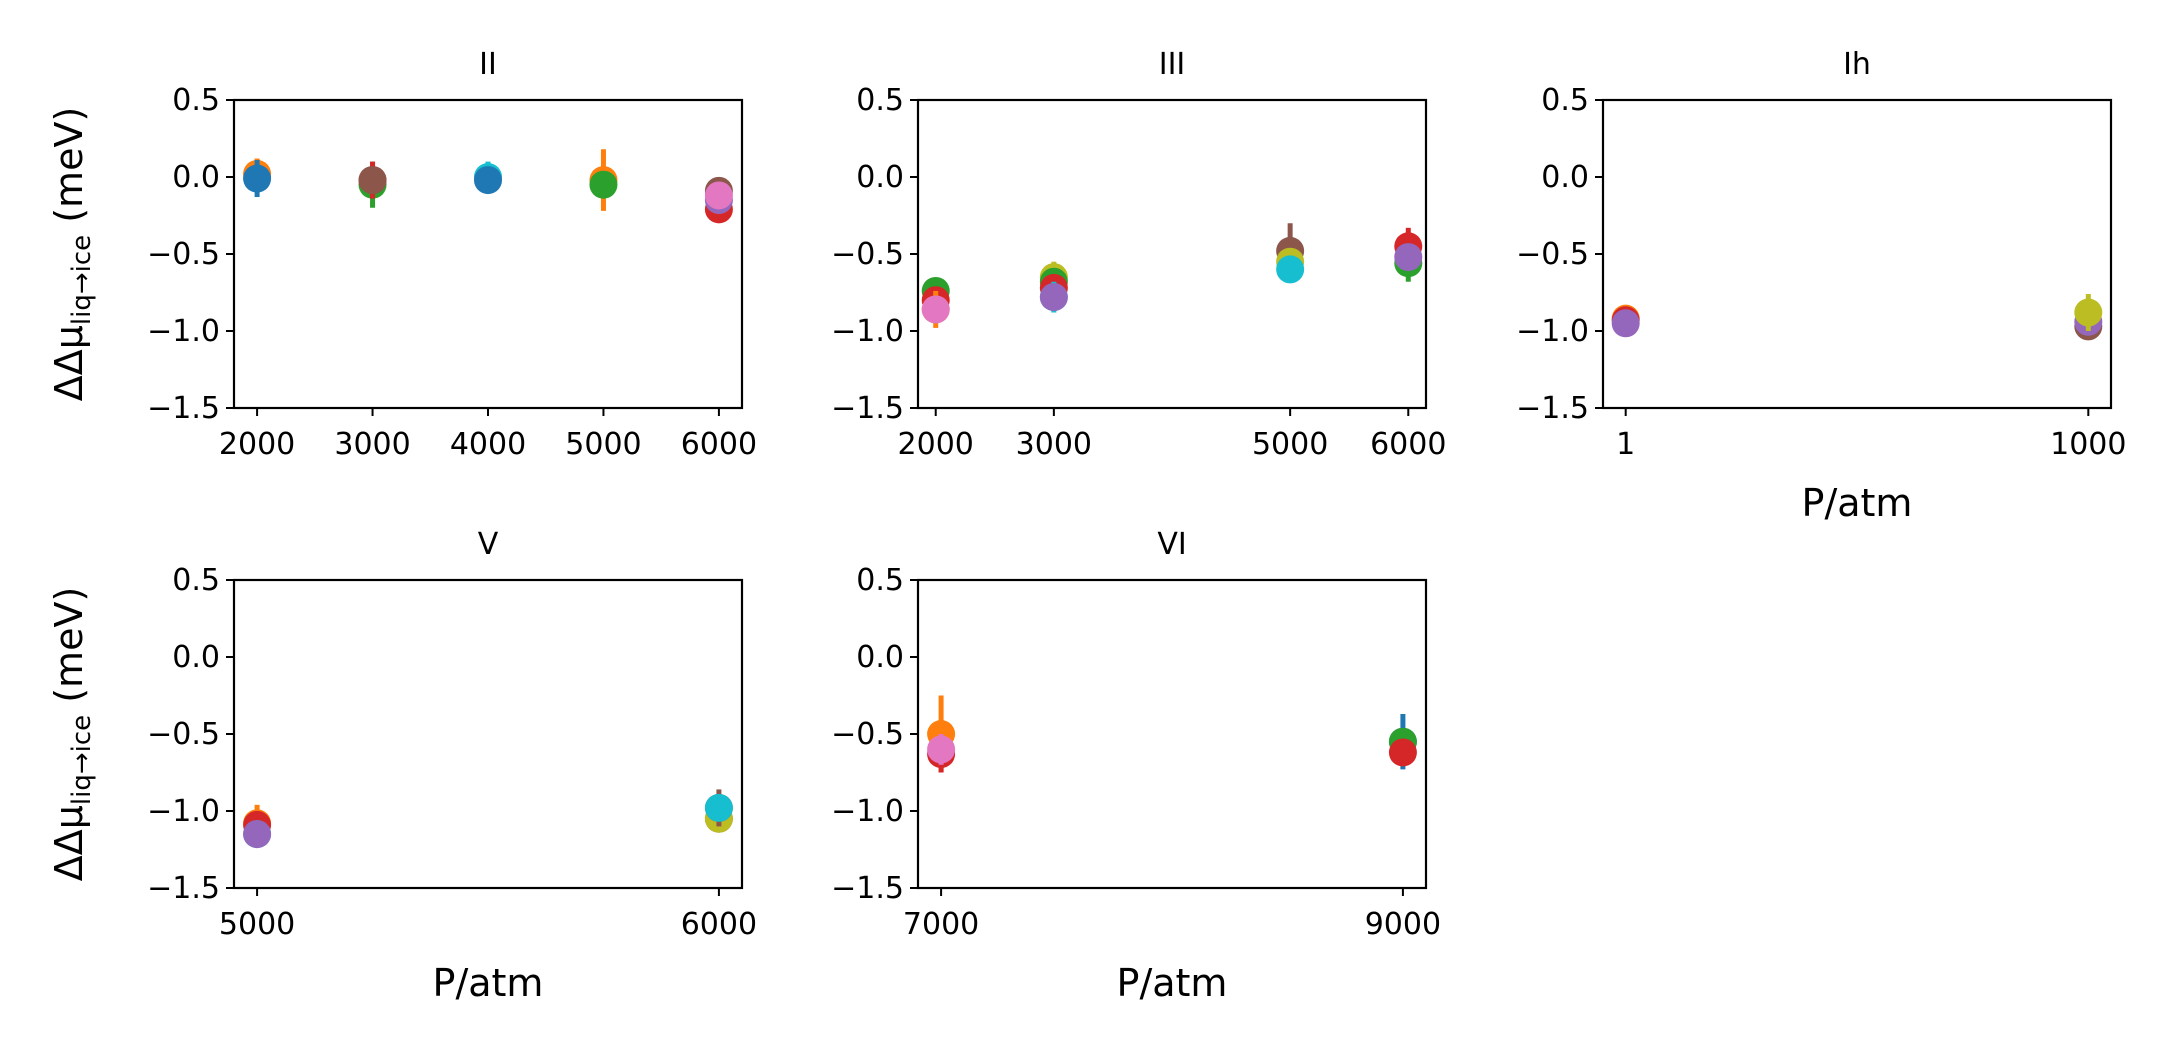  Describe the element at coordinates (1172, 64) in the screenshot. I see `panel-title: III` at that location.